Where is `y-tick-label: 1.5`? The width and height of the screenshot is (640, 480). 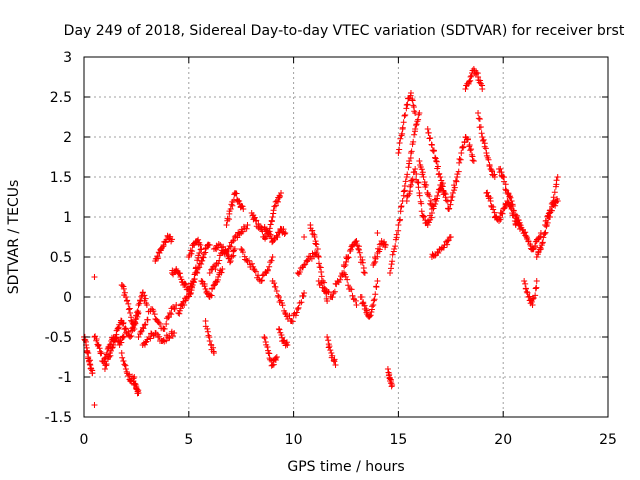 y-tick-label: 1.5 is located at coordinates (61, 178).